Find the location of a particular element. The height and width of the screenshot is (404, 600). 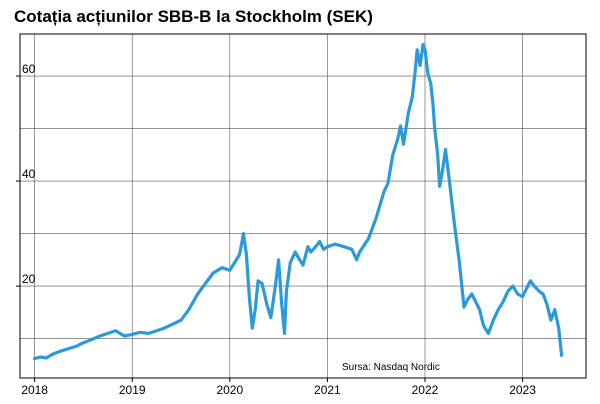

x-tick-label: 2021 is located at coordinates (327, 390).